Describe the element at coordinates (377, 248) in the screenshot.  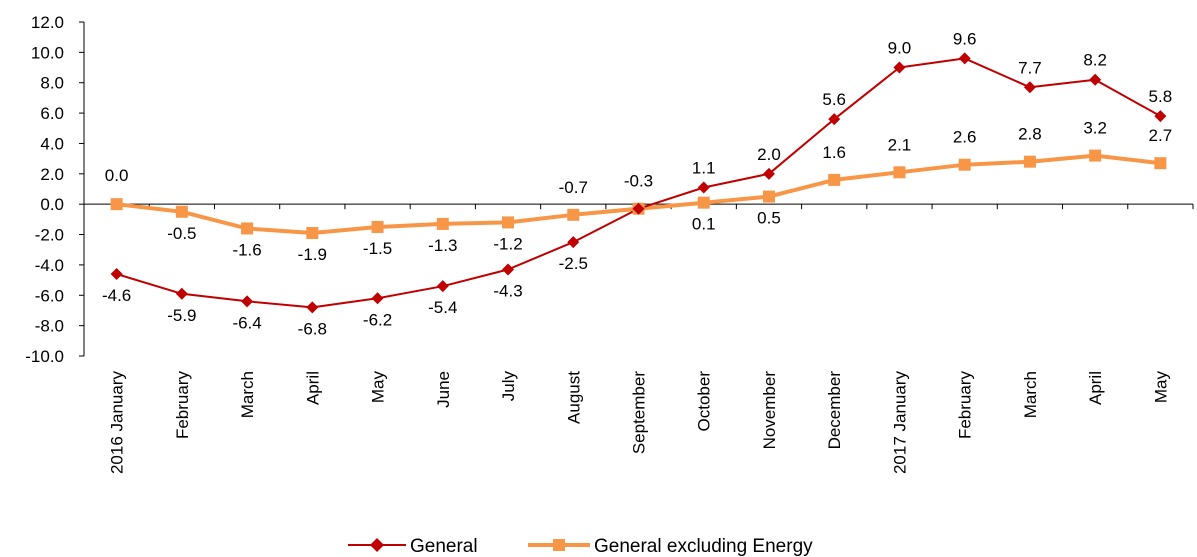
I see `data-label-general-excluding-energy: -1.5` at that location.